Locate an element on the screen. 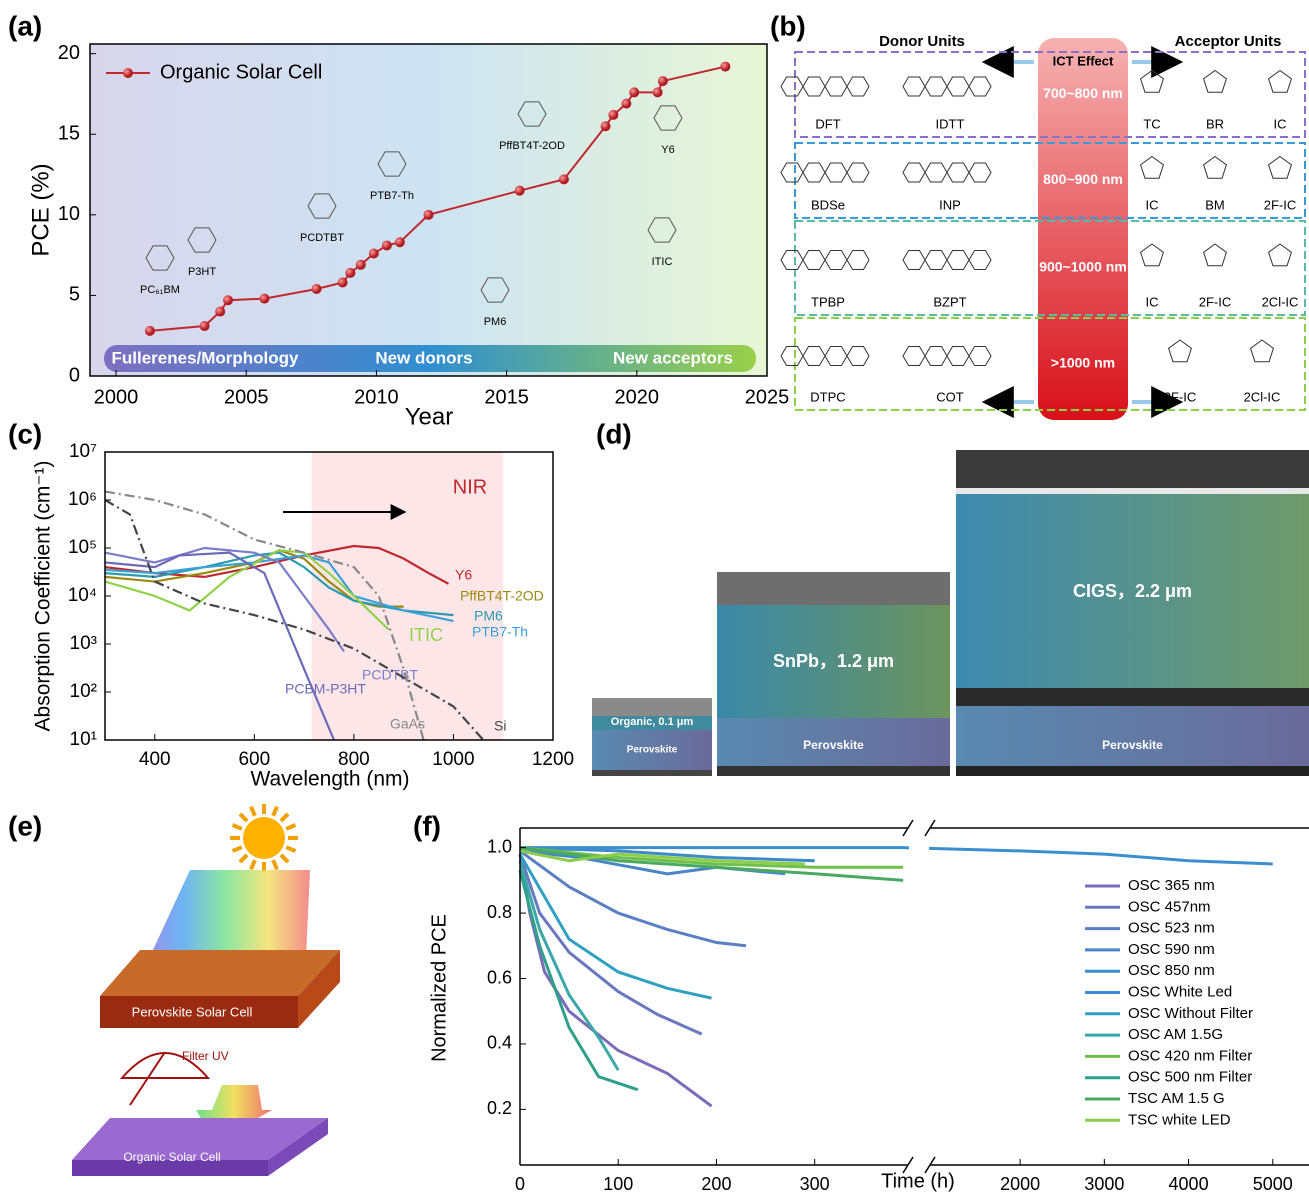 The height and width of the screenshot is (1194, 1309). y-tick-label: 10⁵ is located at coordinates (82, 547).